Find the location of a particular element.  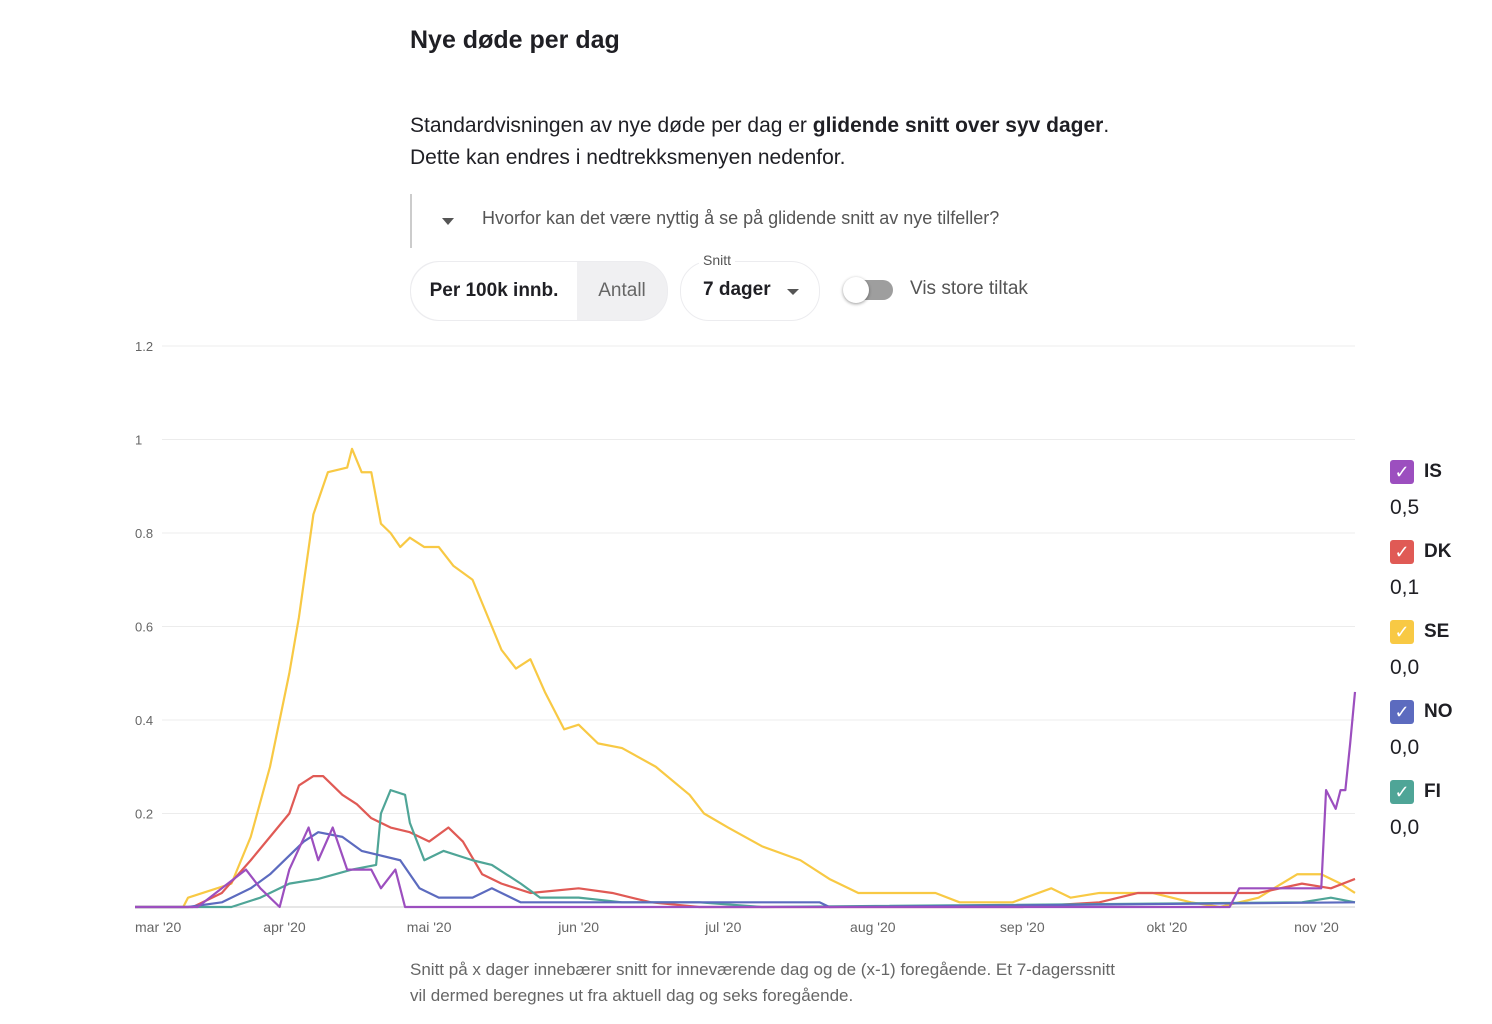

average-select: Snitt 7 dager is located at coordinates (750, 286).